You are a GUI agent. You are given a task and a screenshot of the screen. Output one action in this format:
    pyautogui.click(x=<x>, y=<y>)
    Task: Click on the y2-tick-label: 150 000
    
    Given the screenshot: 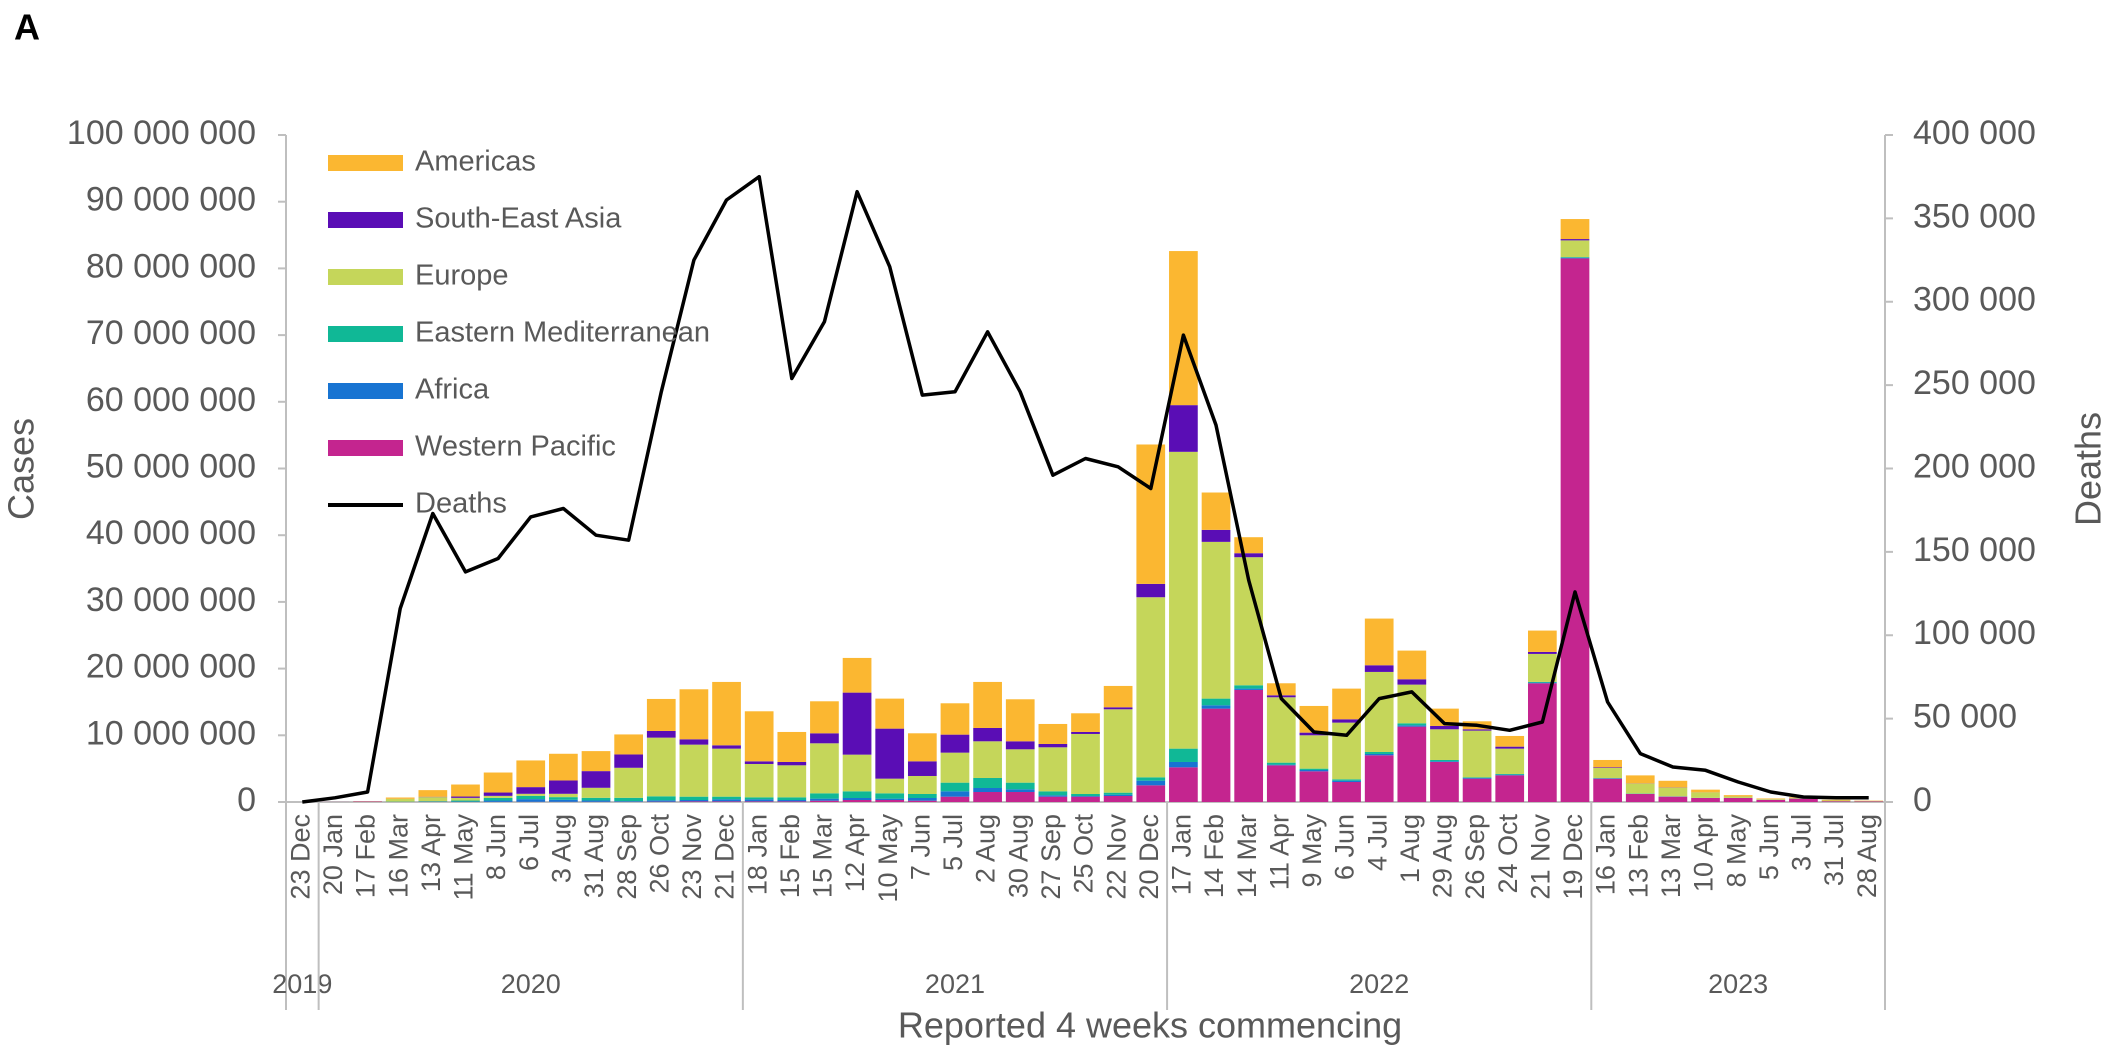 What is the action you would take?
    pyautogui.click(x=1974, y=550)
    